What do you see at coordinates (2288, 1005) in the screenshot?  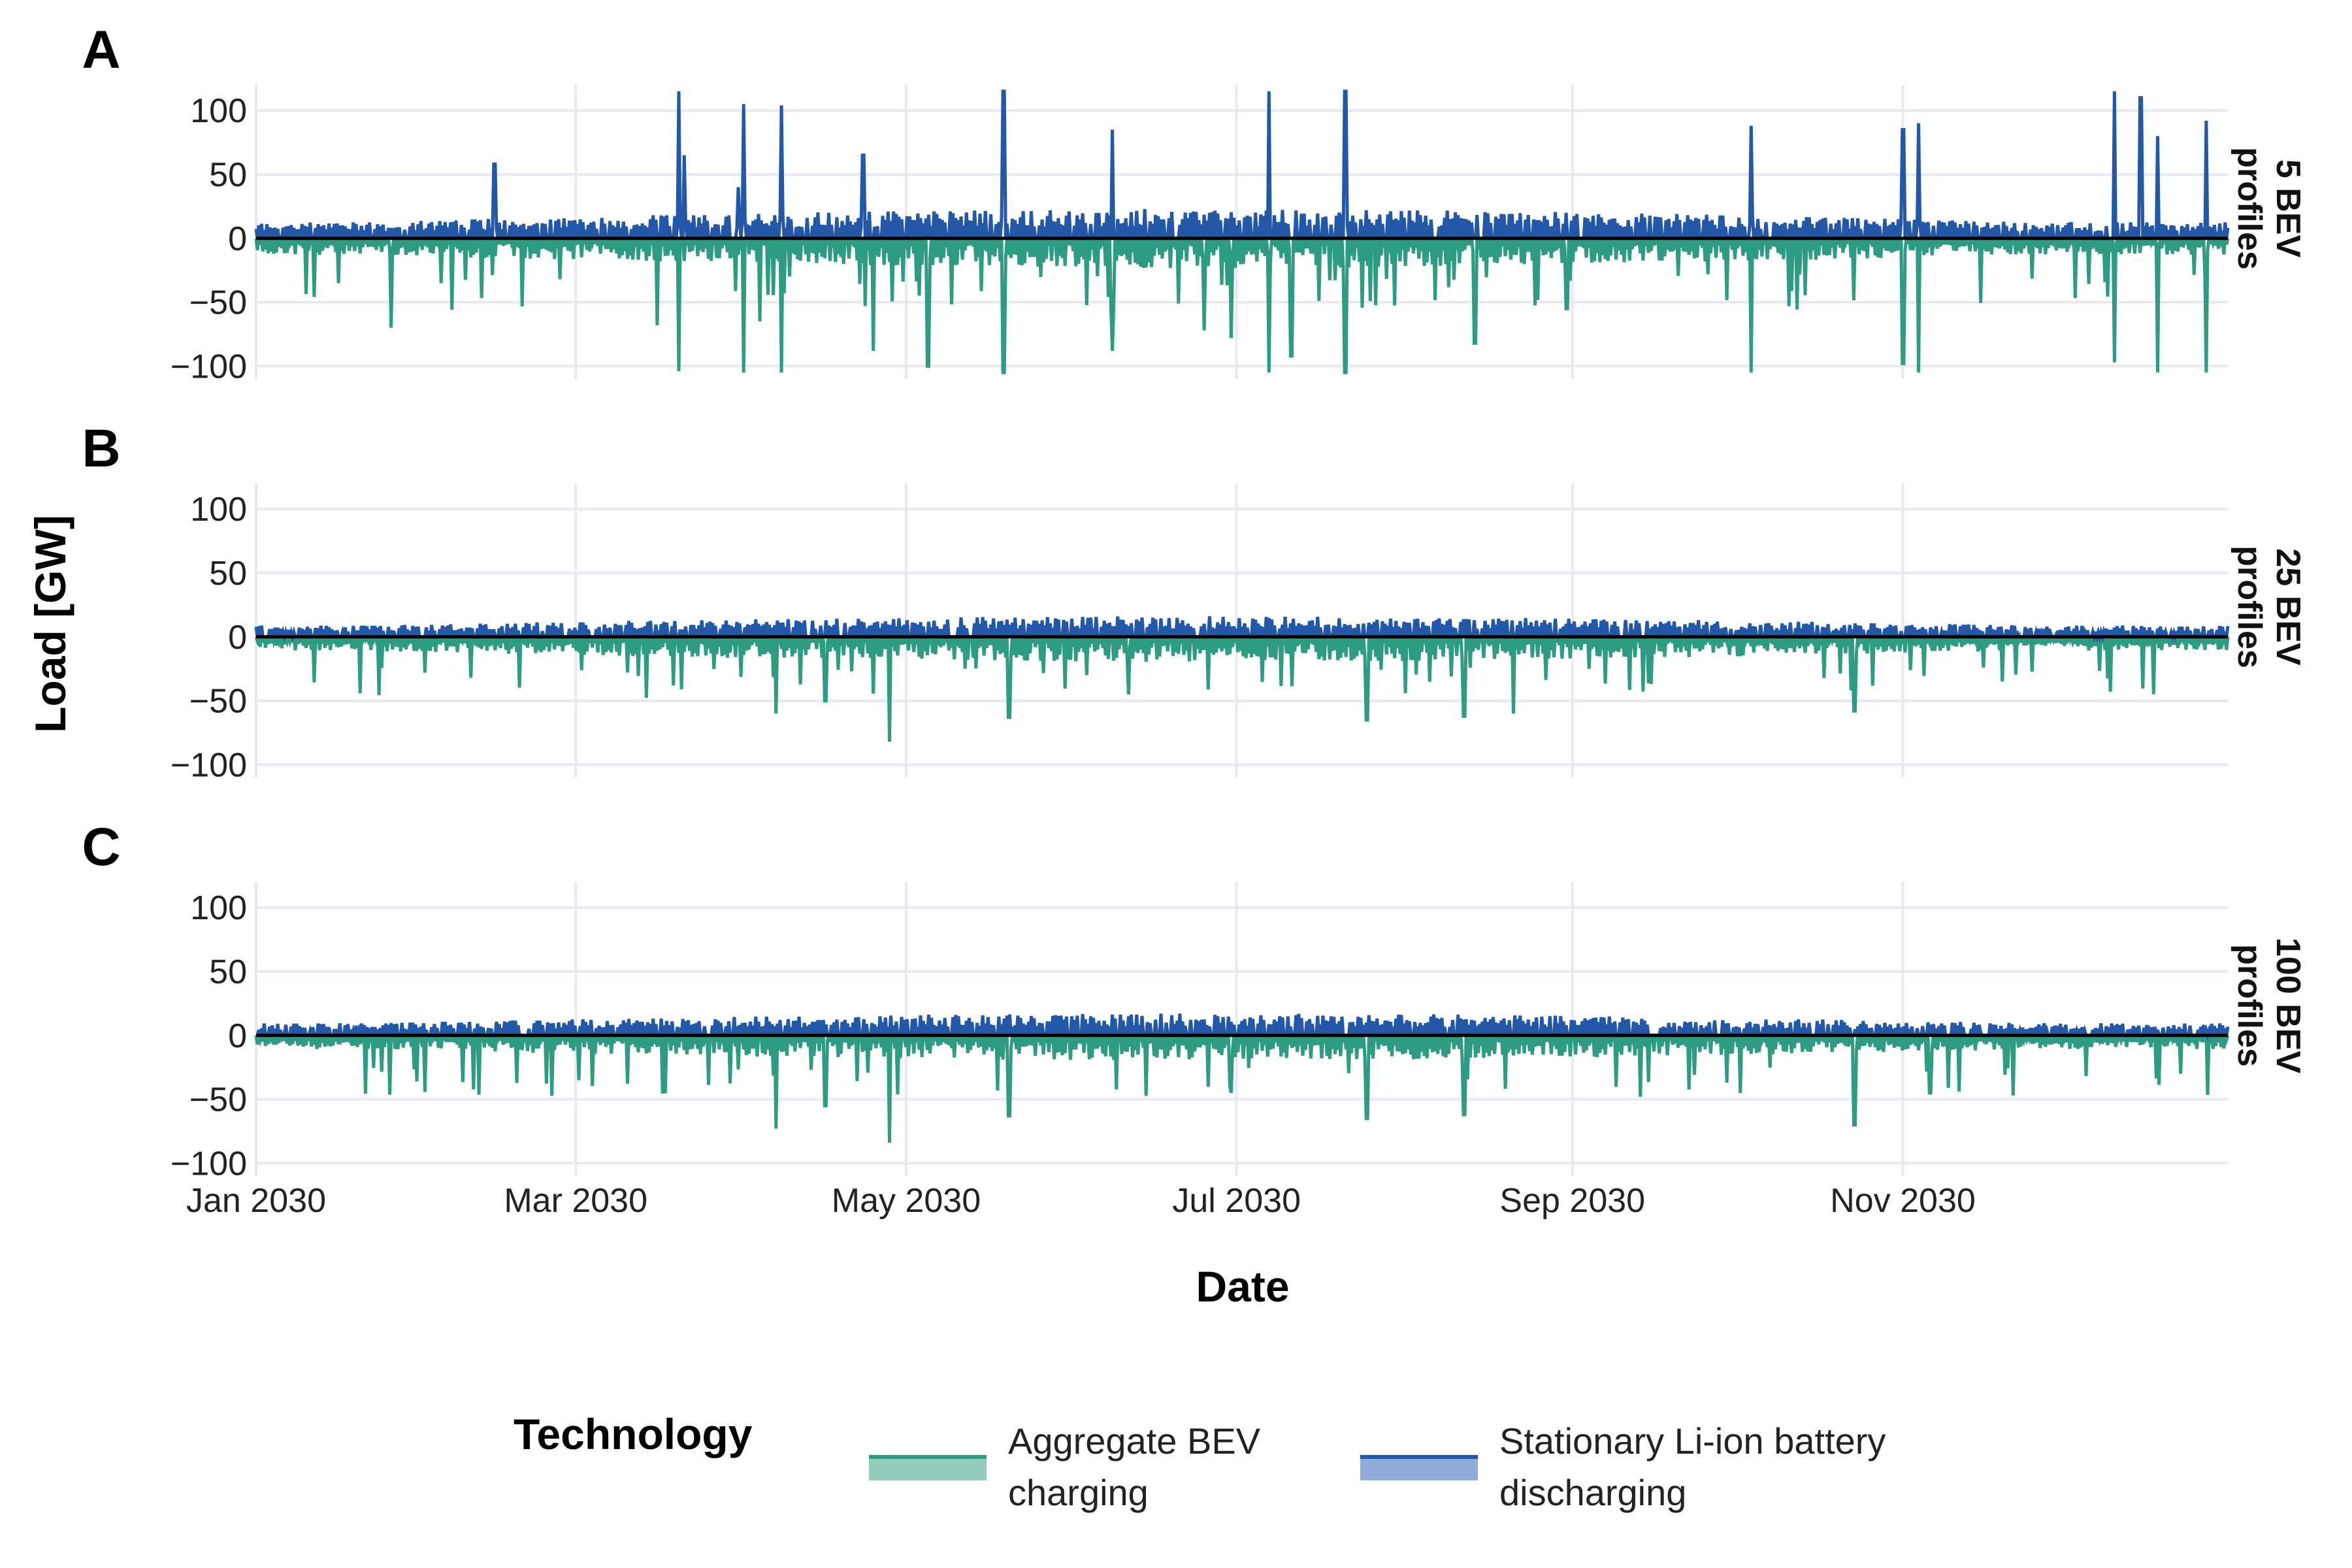 I see `panel-strip-label: 100 BEV` at bounding box center [2288, 1005].